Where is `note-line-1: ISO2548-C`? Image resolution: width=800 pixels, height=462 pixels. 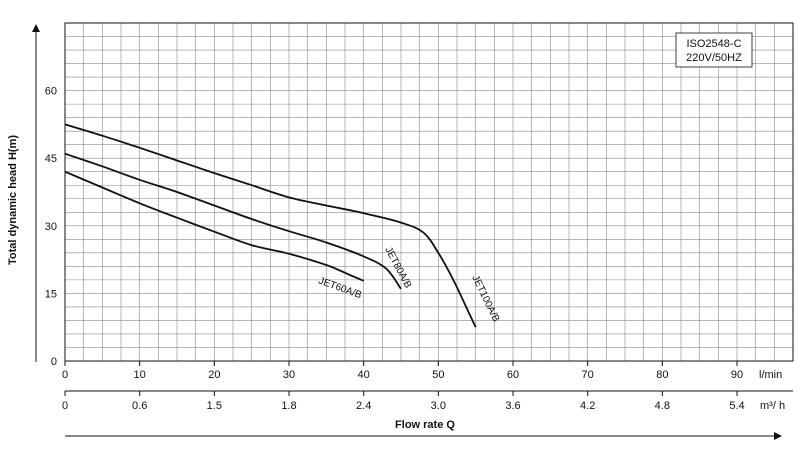
note-line-1: ISO2548-C is located at coordinates (713, 44).